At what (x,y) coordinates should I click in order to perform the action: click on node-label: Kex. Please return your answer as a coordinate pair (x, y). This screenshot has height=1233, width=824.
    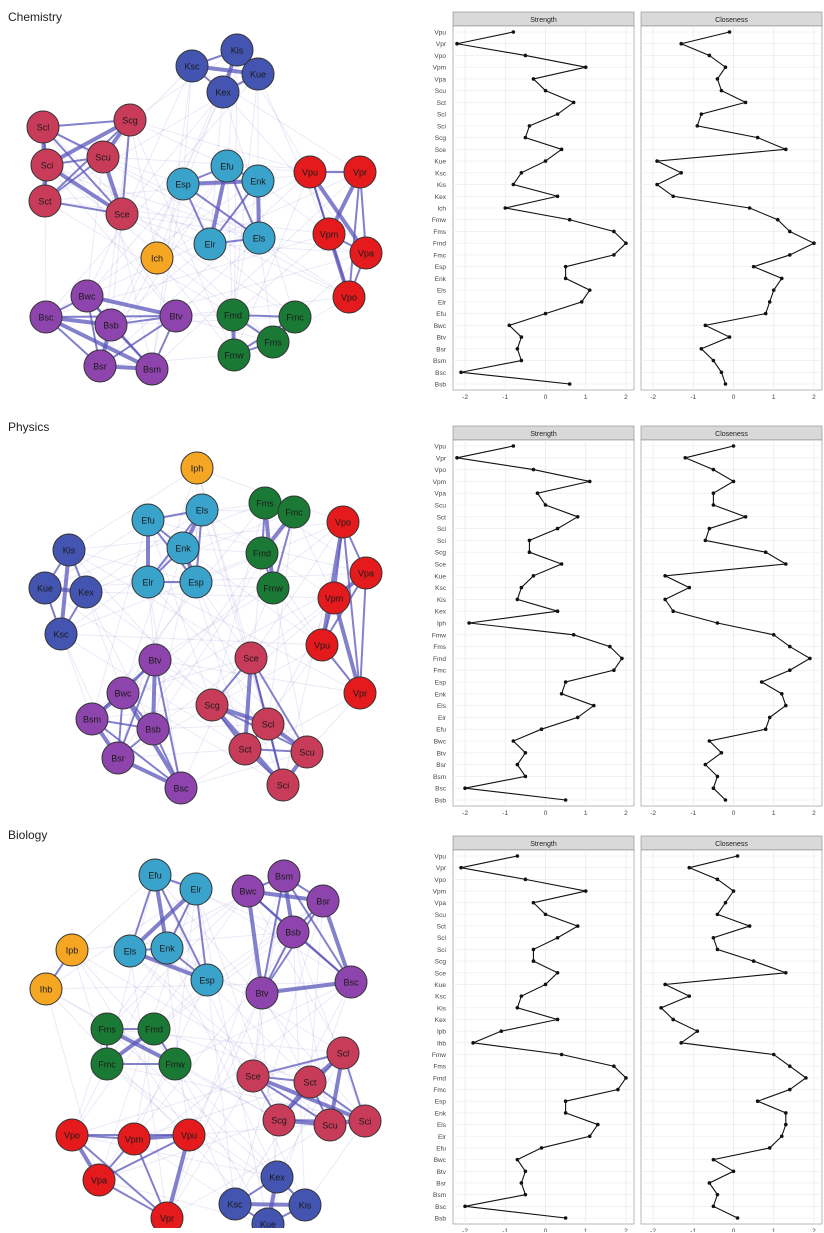
    Looking at the image, I should click on (86, 593).